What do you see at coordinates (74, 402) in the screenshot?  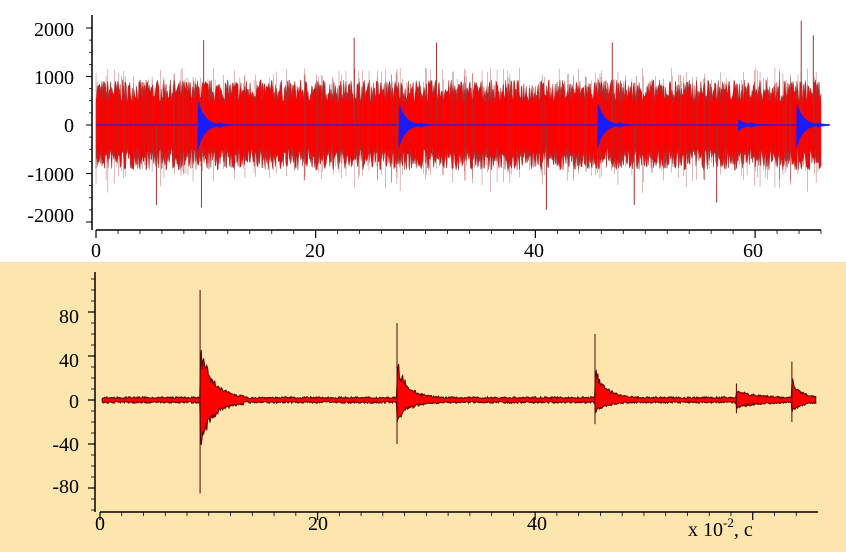 I see `bottom-ytick-label-0: 0` at bounding box center [74, 402].